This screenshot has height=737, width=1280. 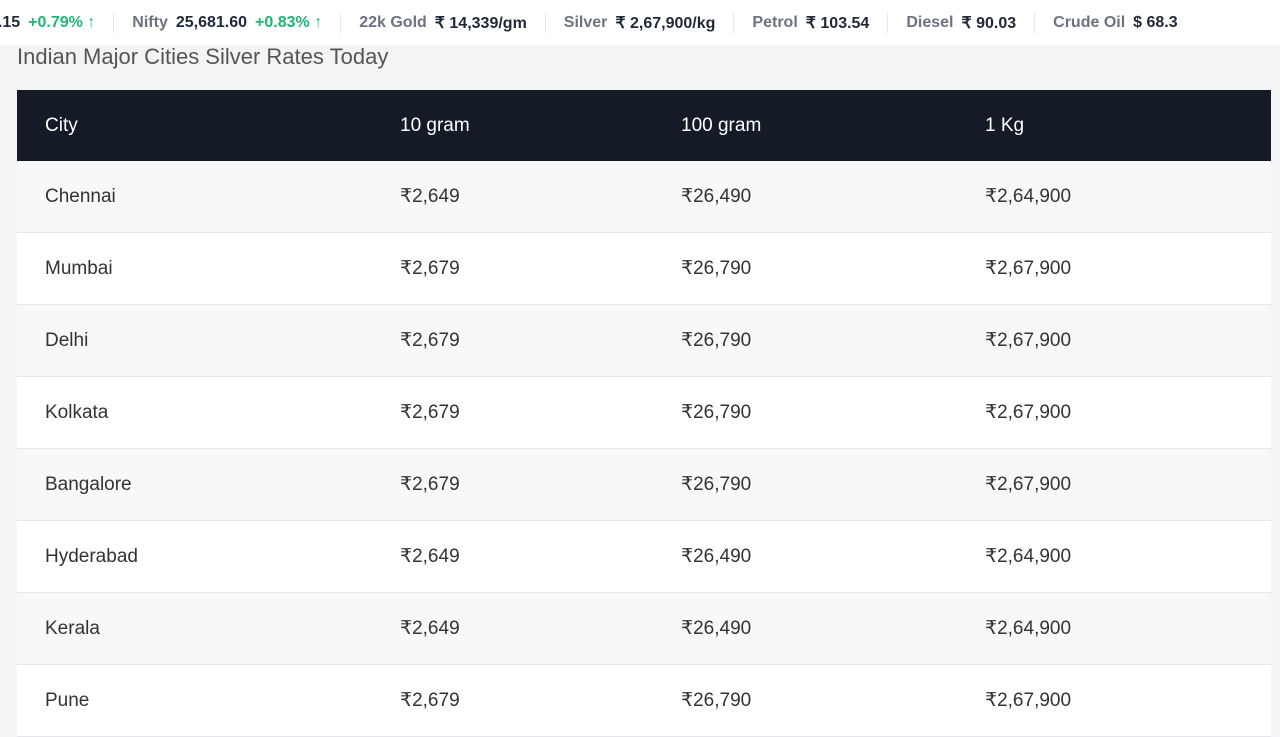 What do you see at coordinates (208, 412) in the screenshot?
I see `city-cell: Kolkata` at bounding box center [208, 412].